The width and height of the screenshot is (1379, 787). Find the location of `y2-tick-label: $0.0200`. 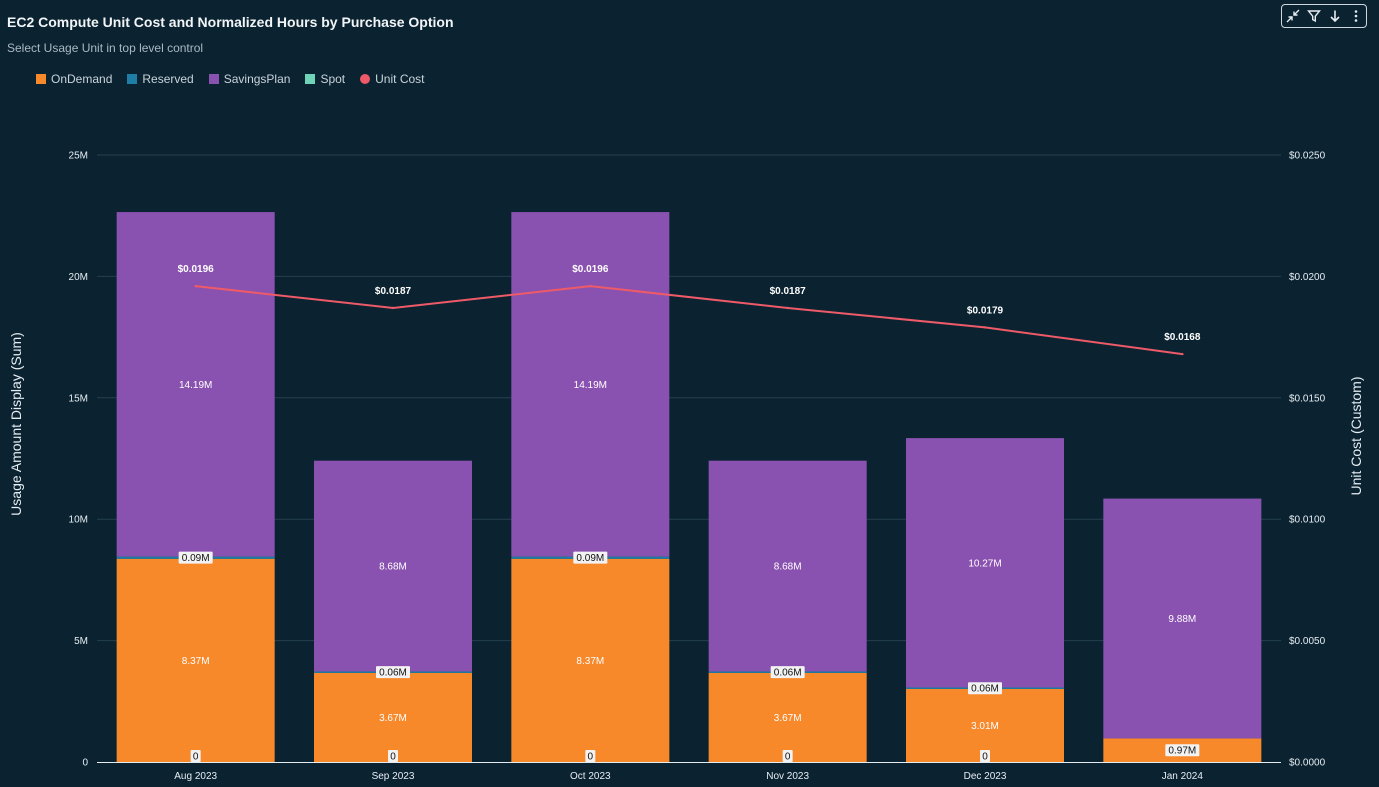

y2-tick-label: $0.0200 is located at coordinates (1307, 277).